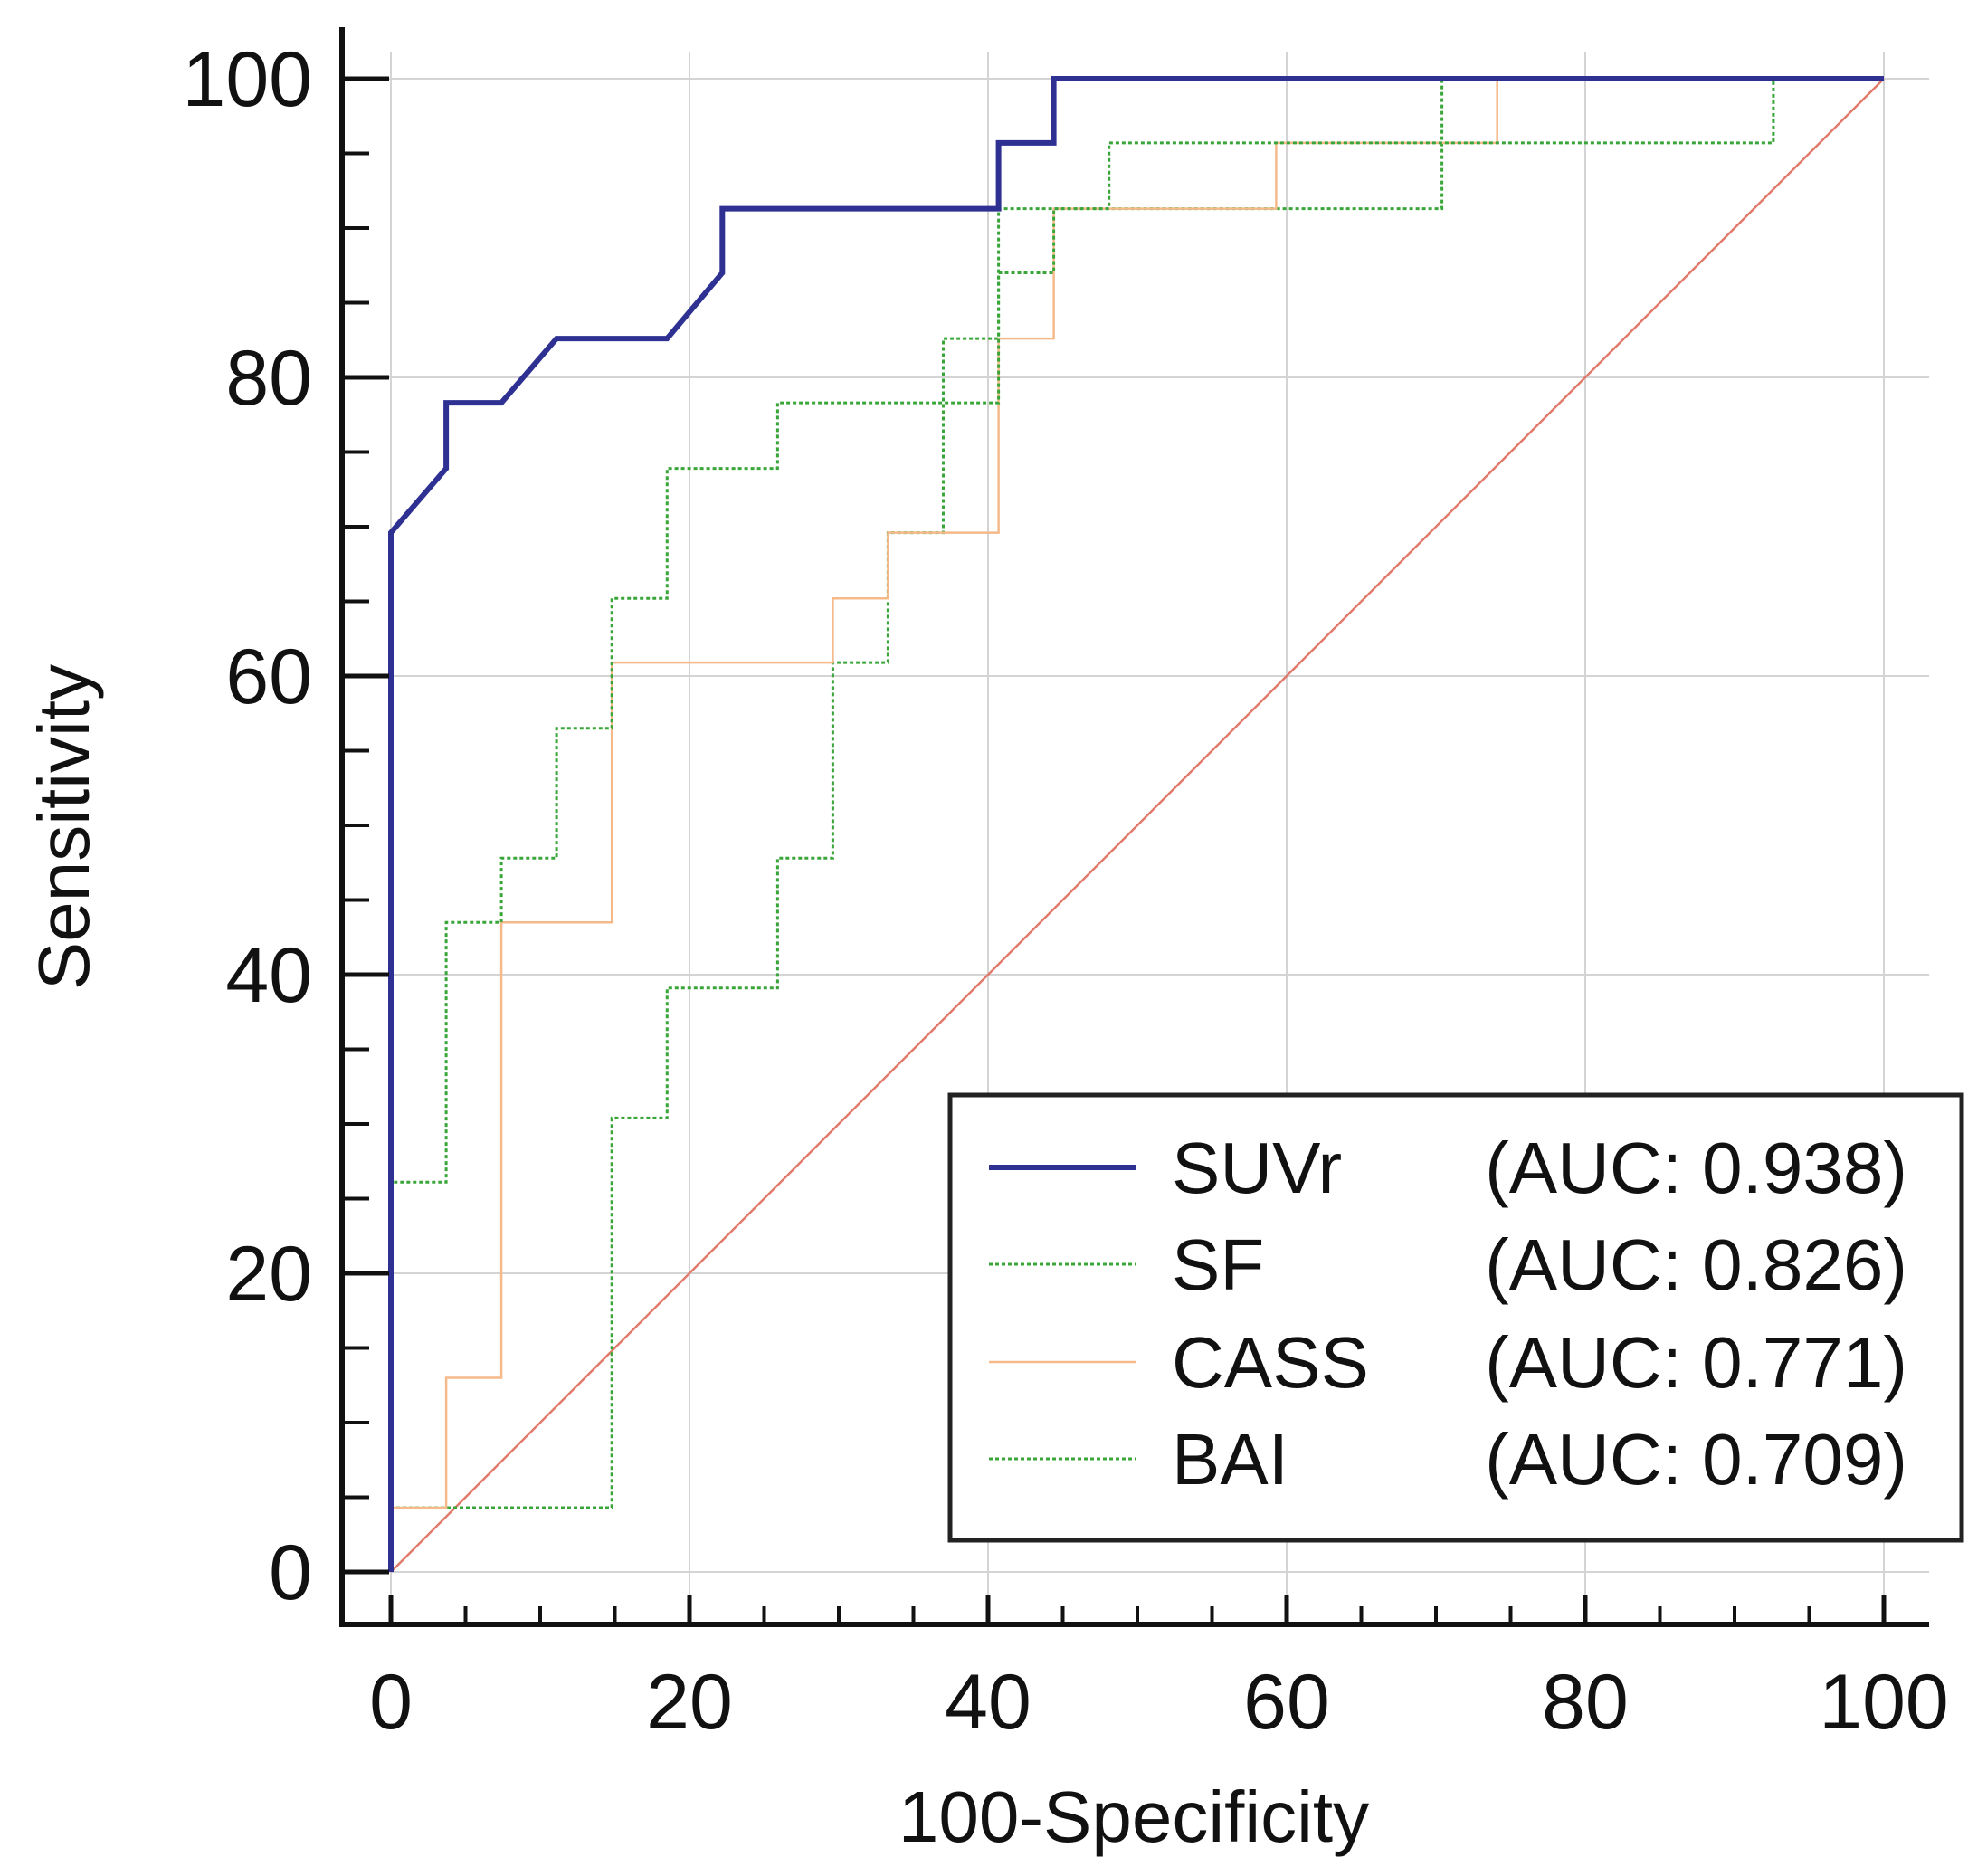  What do you see at coordinates (1696, 1362) in the screenshot?
I see `legend-auc-cass: (AUC: 0.771)` at bounding box center [1696, 1362].